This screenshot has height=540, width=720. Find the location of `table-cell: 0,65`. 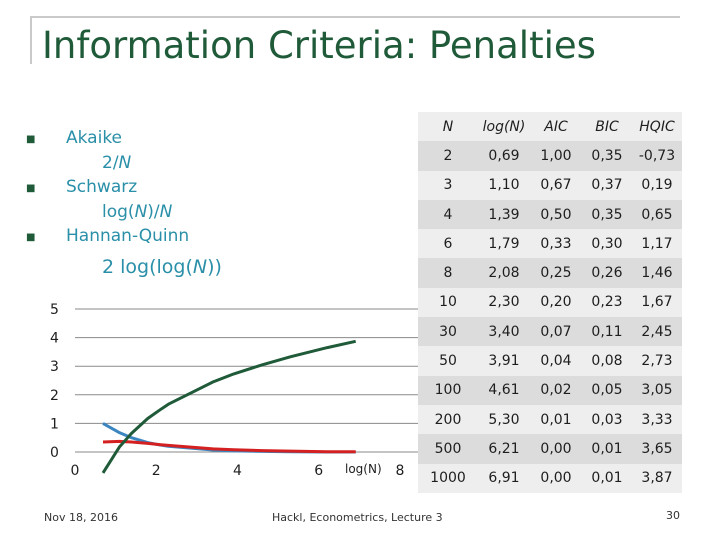

table-cell: 0,65 is located at coordinates (657, 214).